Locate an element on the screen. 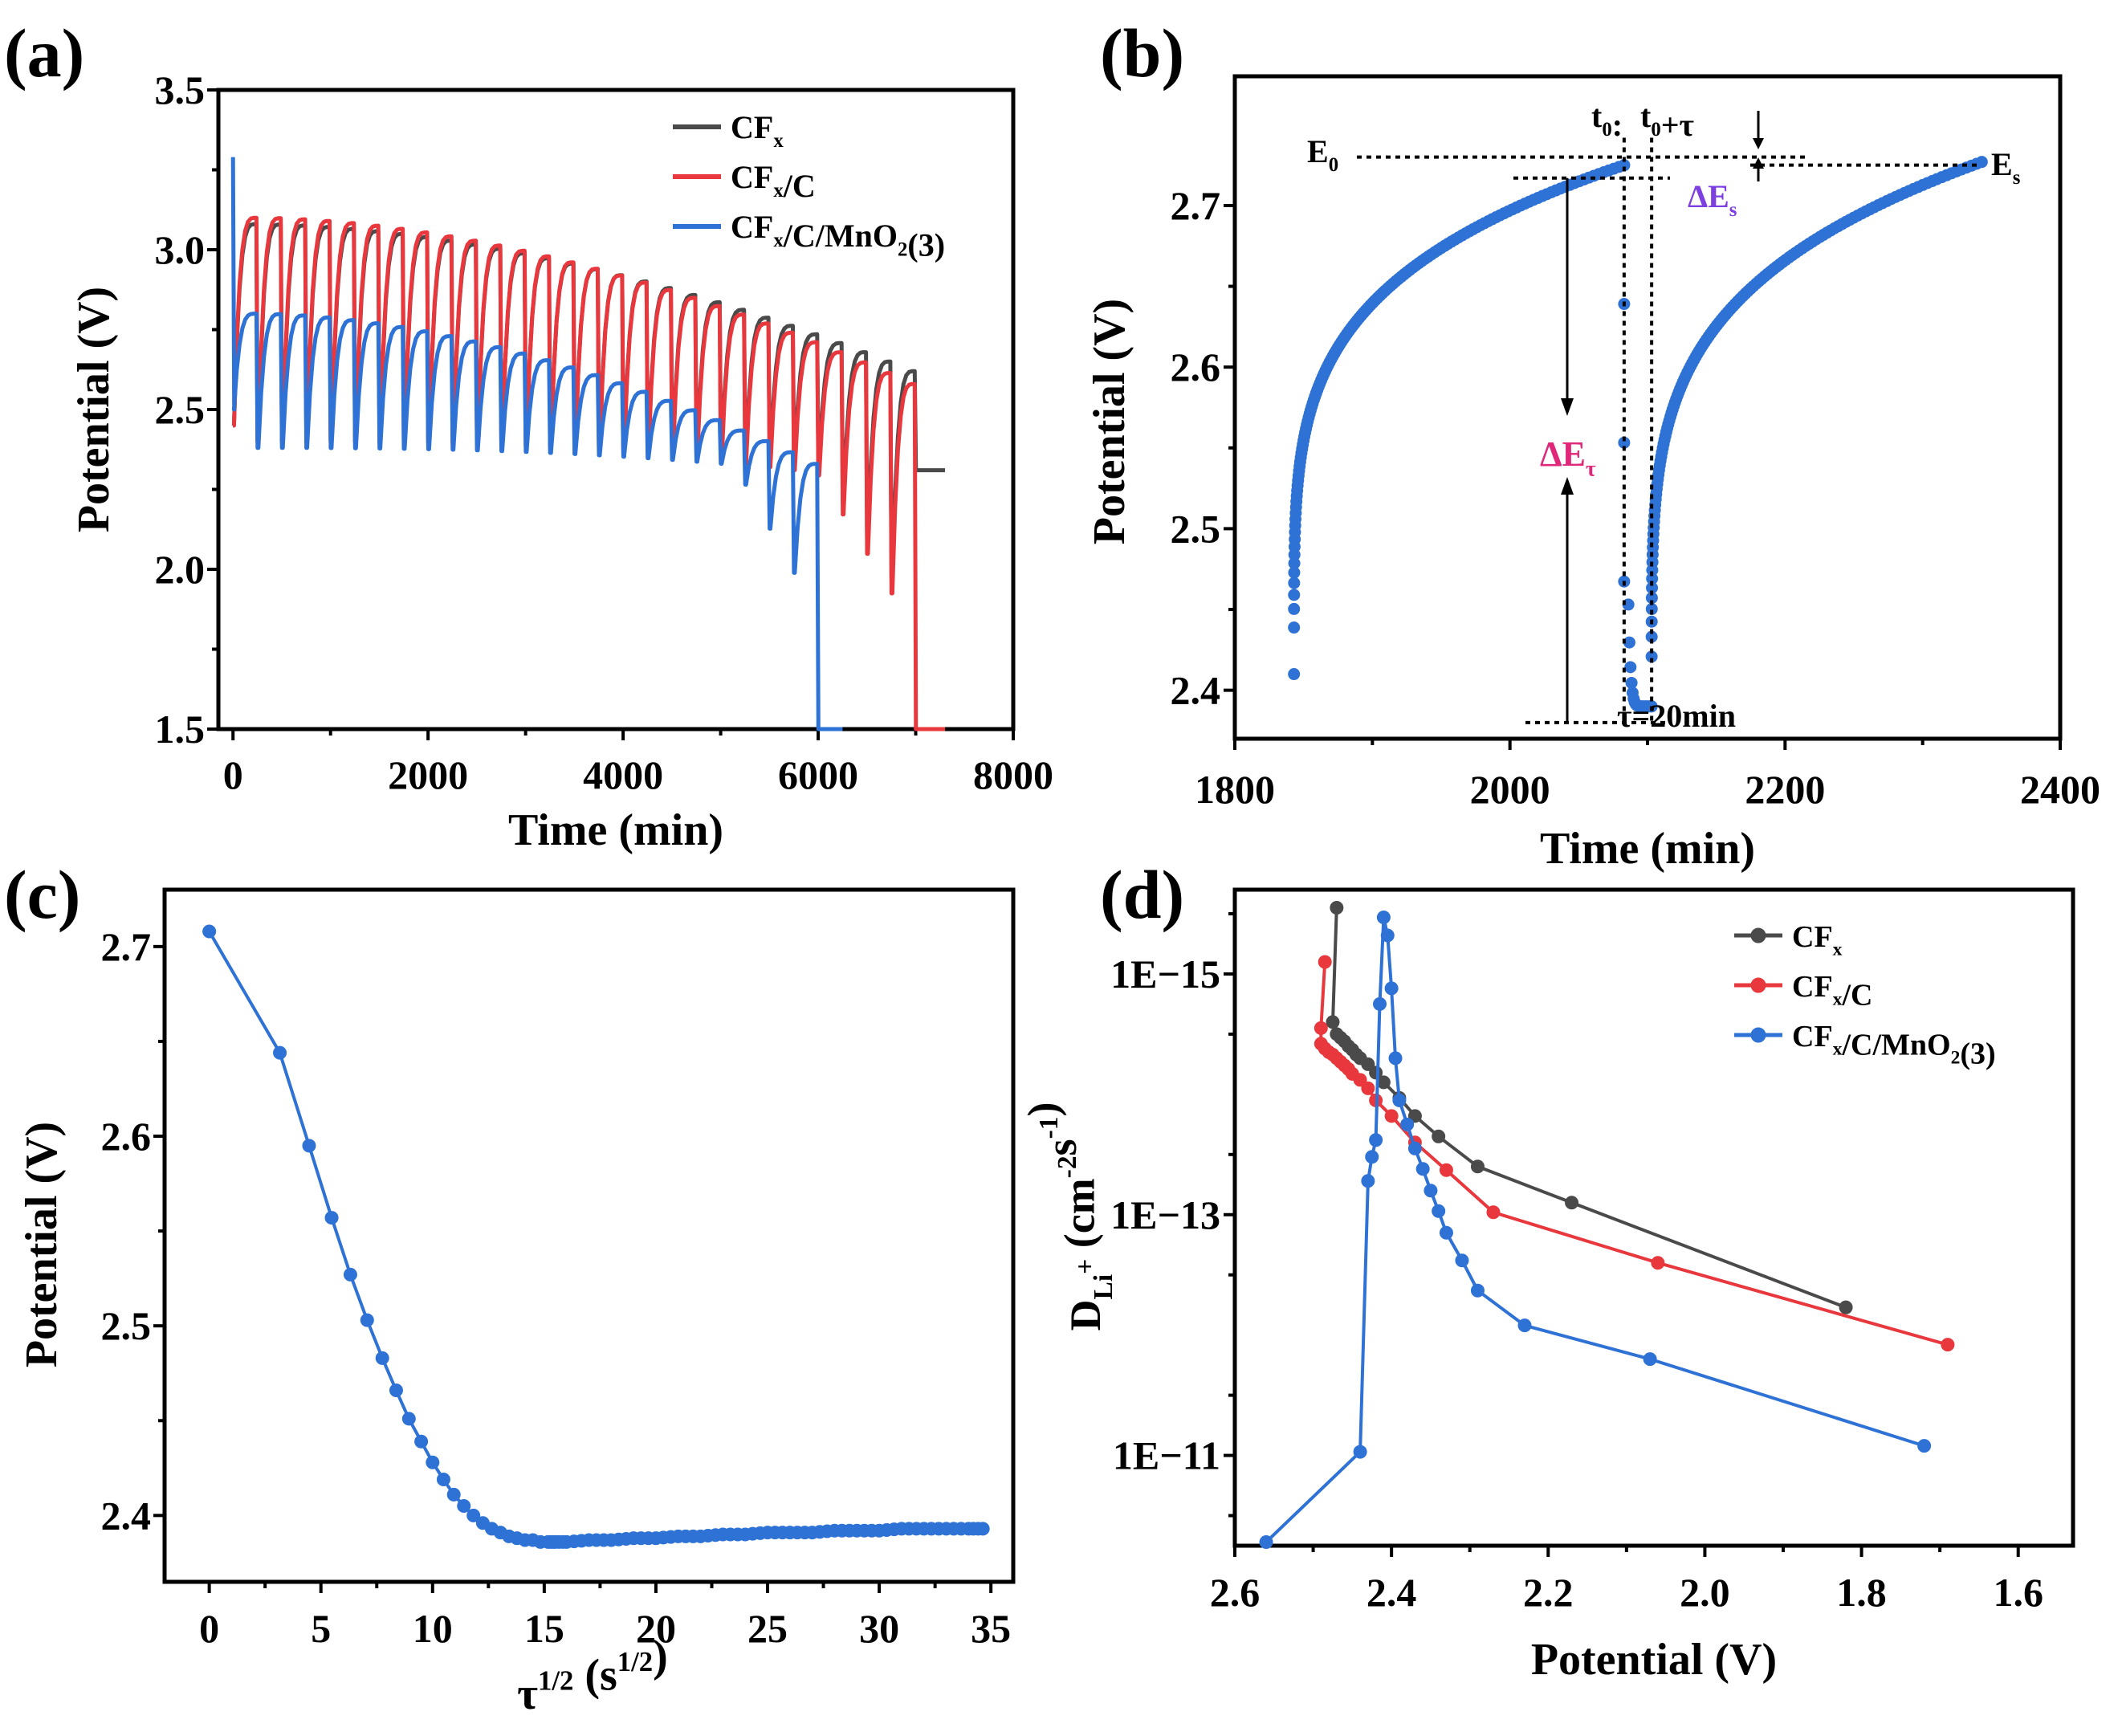  x-tick-label: 5 is located at coordinates (321, 1628).